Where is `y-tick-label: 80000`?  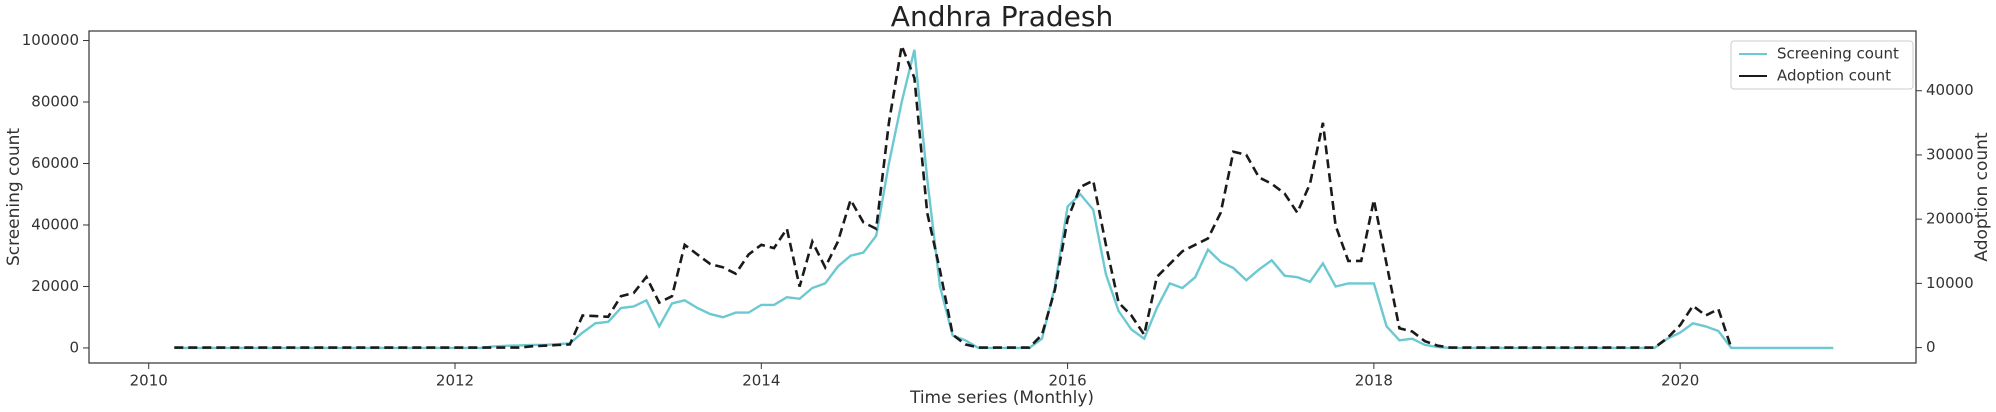
y-tick-label: 80000 is located at coordinates (55, 102).